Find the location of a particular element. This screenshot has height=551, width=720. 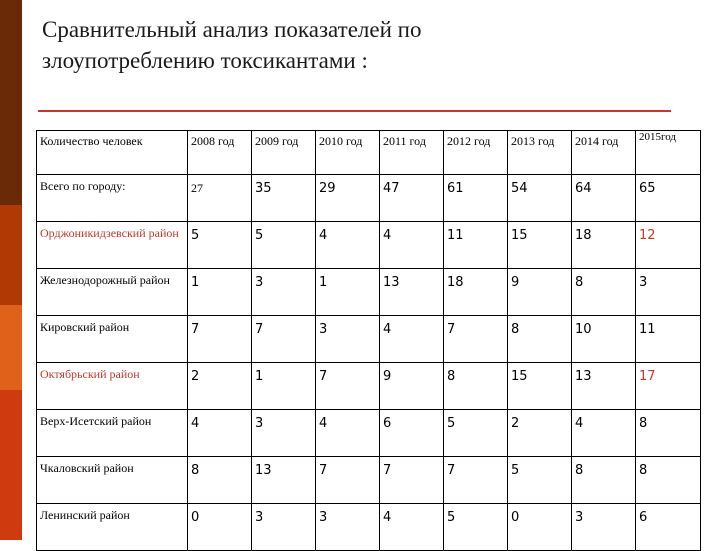

column-header: 2010 год is located at coordinates (347, 152).